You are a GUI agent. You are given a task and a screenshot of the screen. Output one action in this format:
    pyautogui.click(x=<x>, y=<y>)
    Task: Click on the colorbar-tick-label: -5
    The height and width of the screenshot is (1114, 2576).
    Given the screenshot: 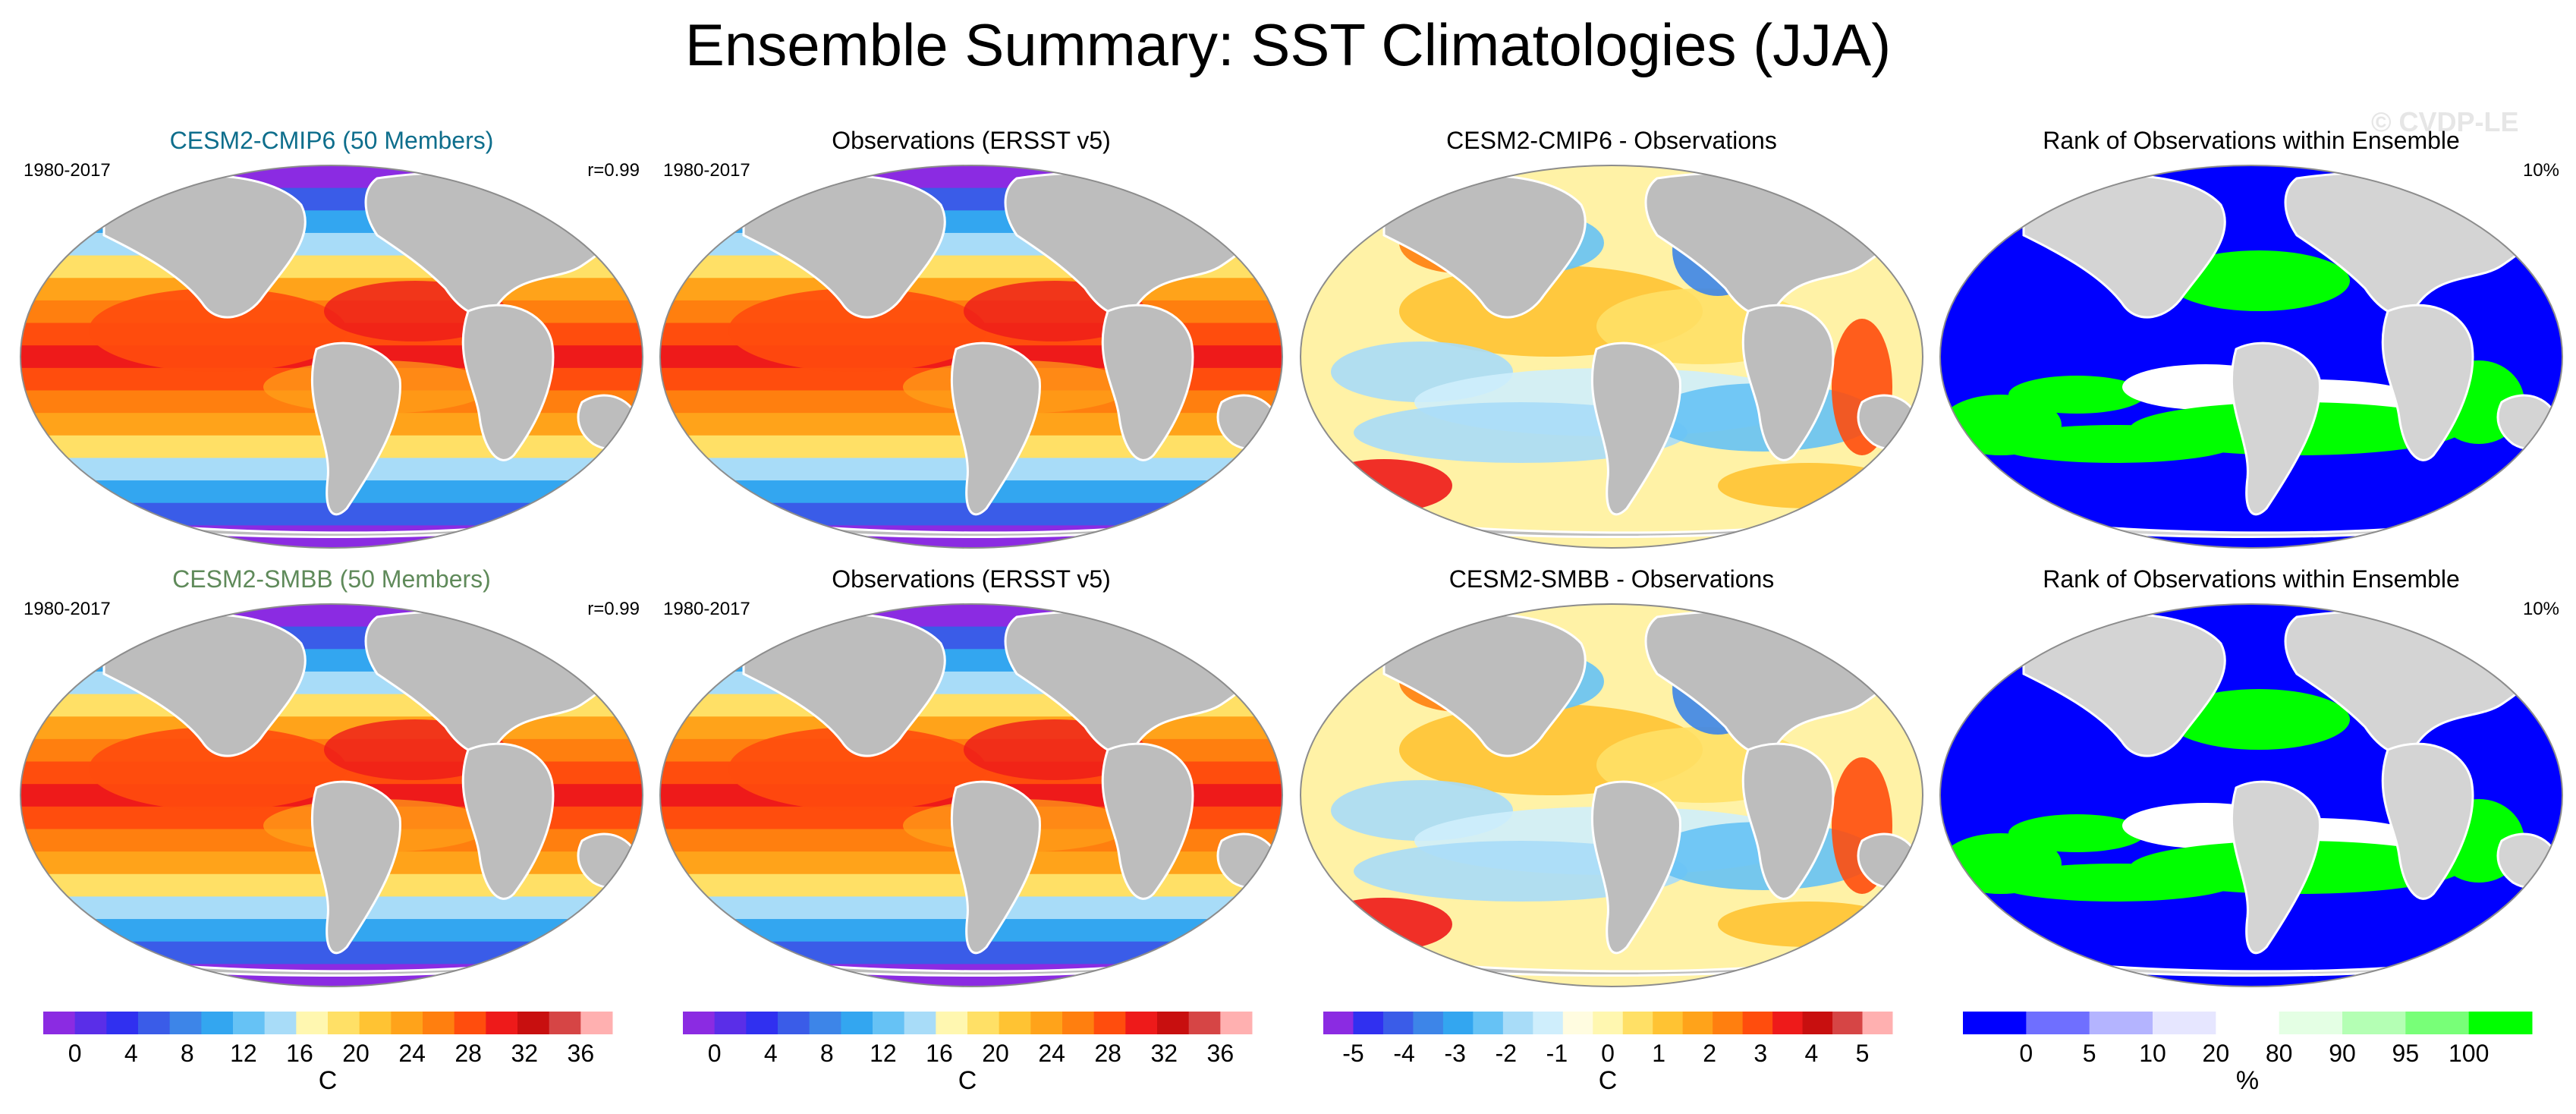 What is the action you would take?
    pyautogui.click(x=1352, y=1053)
    